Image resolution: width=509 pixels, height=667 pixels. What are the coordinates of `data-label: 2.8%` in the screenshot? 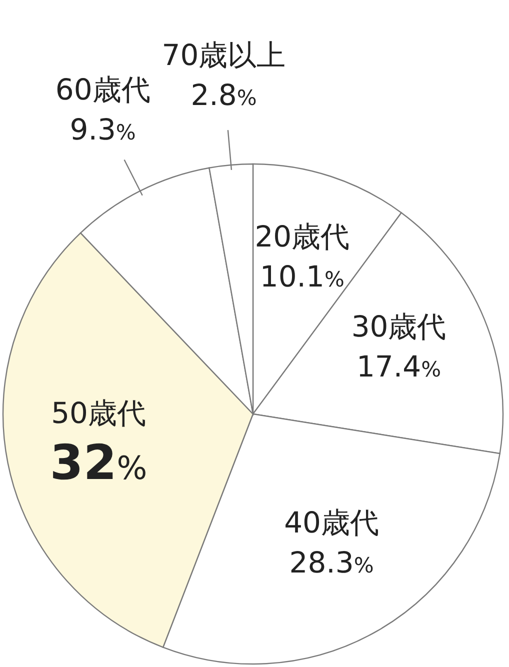 It's located at (223, 95).